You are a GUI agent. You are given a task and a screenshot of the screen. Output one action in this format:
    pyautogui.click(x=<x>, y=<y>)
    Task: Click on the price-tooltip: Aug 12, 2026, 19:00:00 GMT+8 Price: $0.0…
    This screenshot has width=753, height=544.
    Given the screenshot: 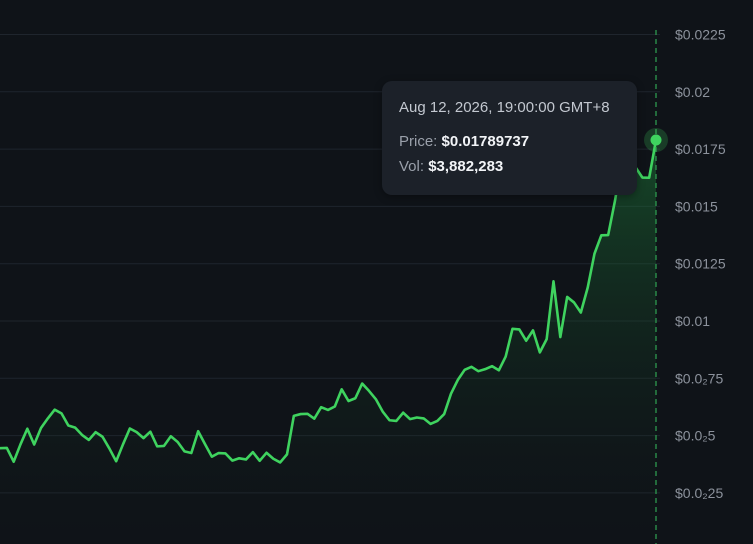 What is the action you would take?
    pyautogui.click(x=509, y=138)
    